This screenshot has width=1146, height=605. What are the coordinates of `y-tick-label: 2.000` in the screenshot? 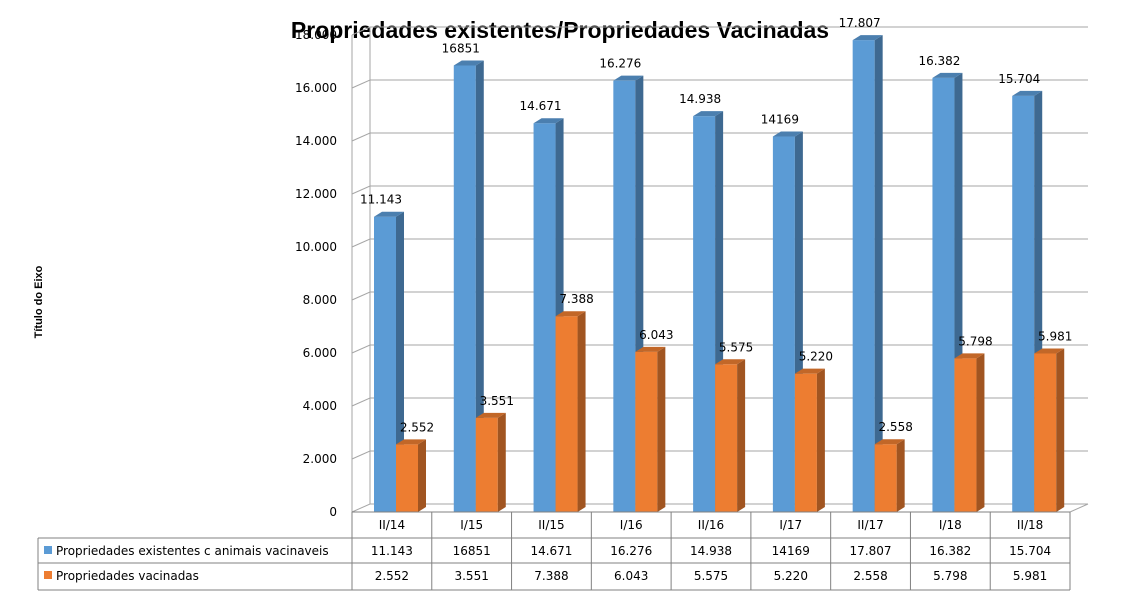 It's located at (320, 459).